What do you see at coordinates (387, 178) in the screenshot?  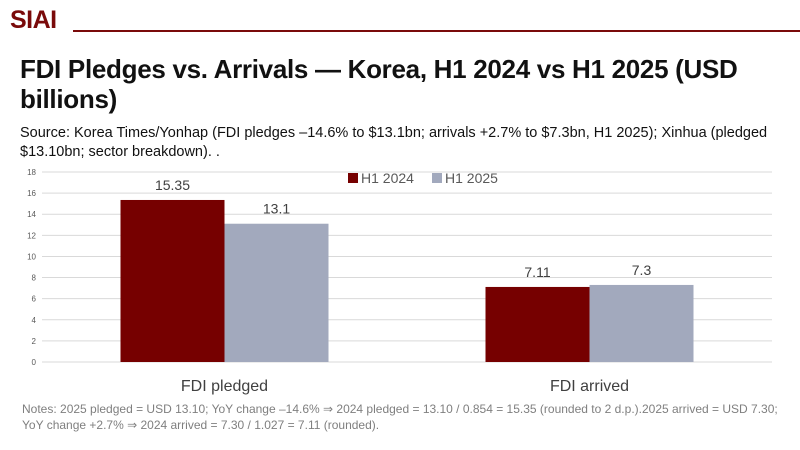 I see `legend-label: H1 2024` at bounding box center [387, 178].